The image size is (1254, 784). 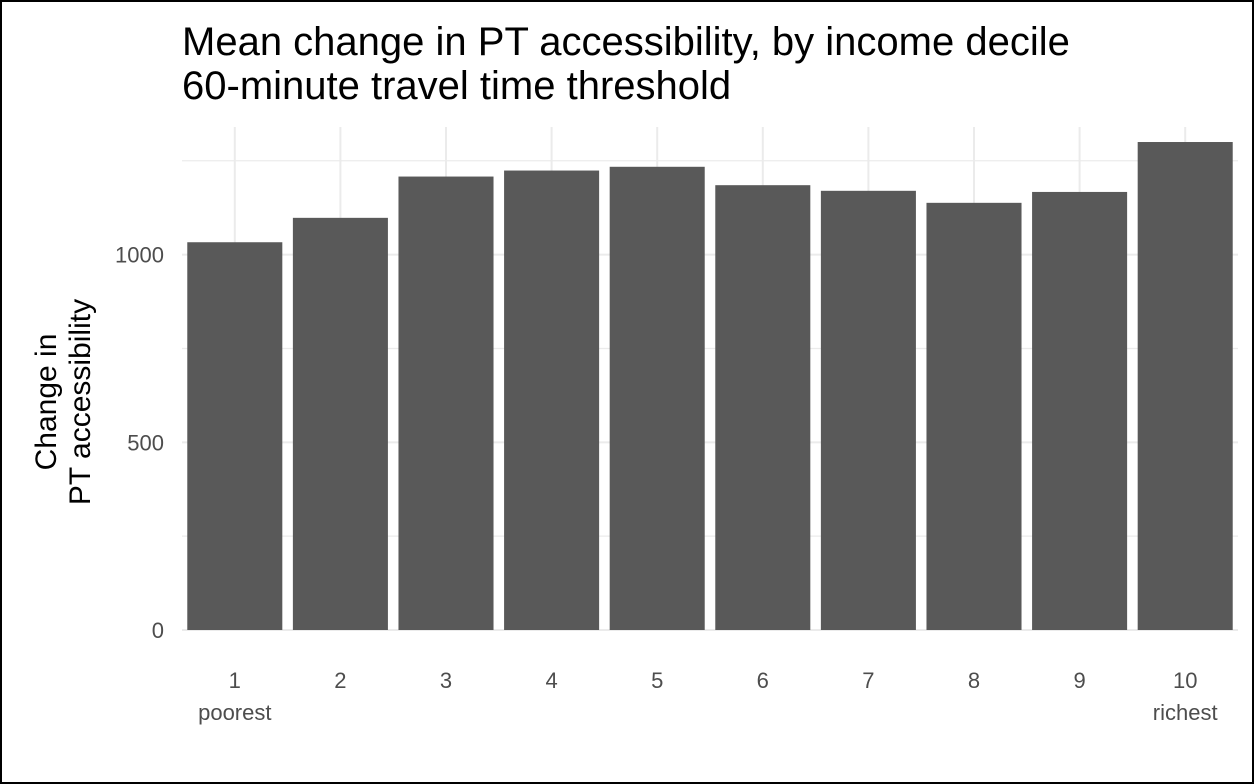 What do you see at coordinates (551, 680) in the screenshot?
I see `x-tick-label: 4` at bounding box center [551, 680].